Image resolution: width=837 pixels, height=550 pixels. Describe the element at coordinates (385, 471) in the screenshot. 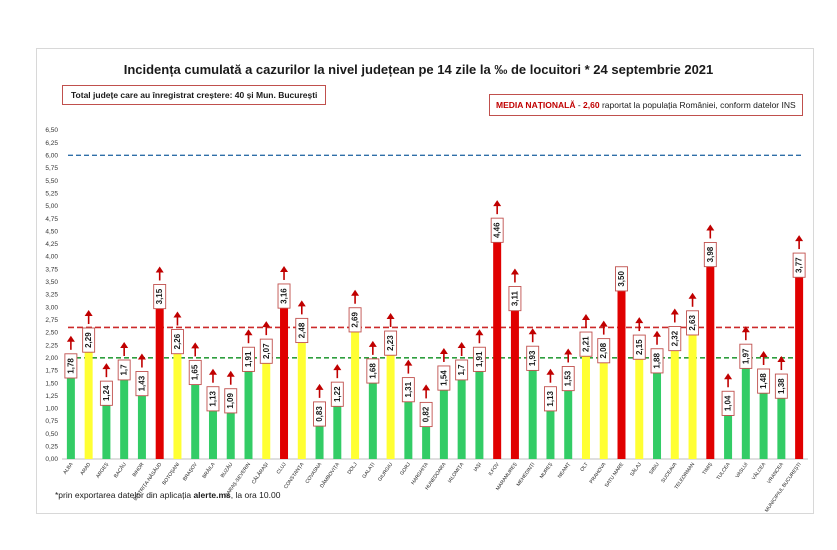

I see `category-label: GIURGIU` at that location.